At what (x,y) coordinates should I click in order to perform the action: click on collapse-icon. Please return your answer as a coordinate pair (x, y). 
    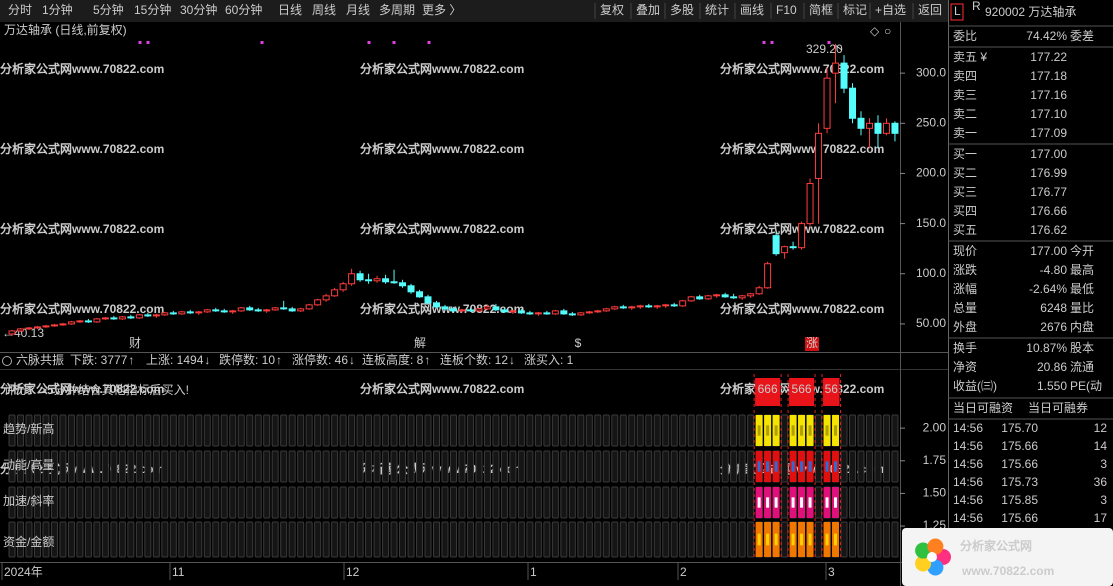
    Looking at the image, I should click on (7, 361).